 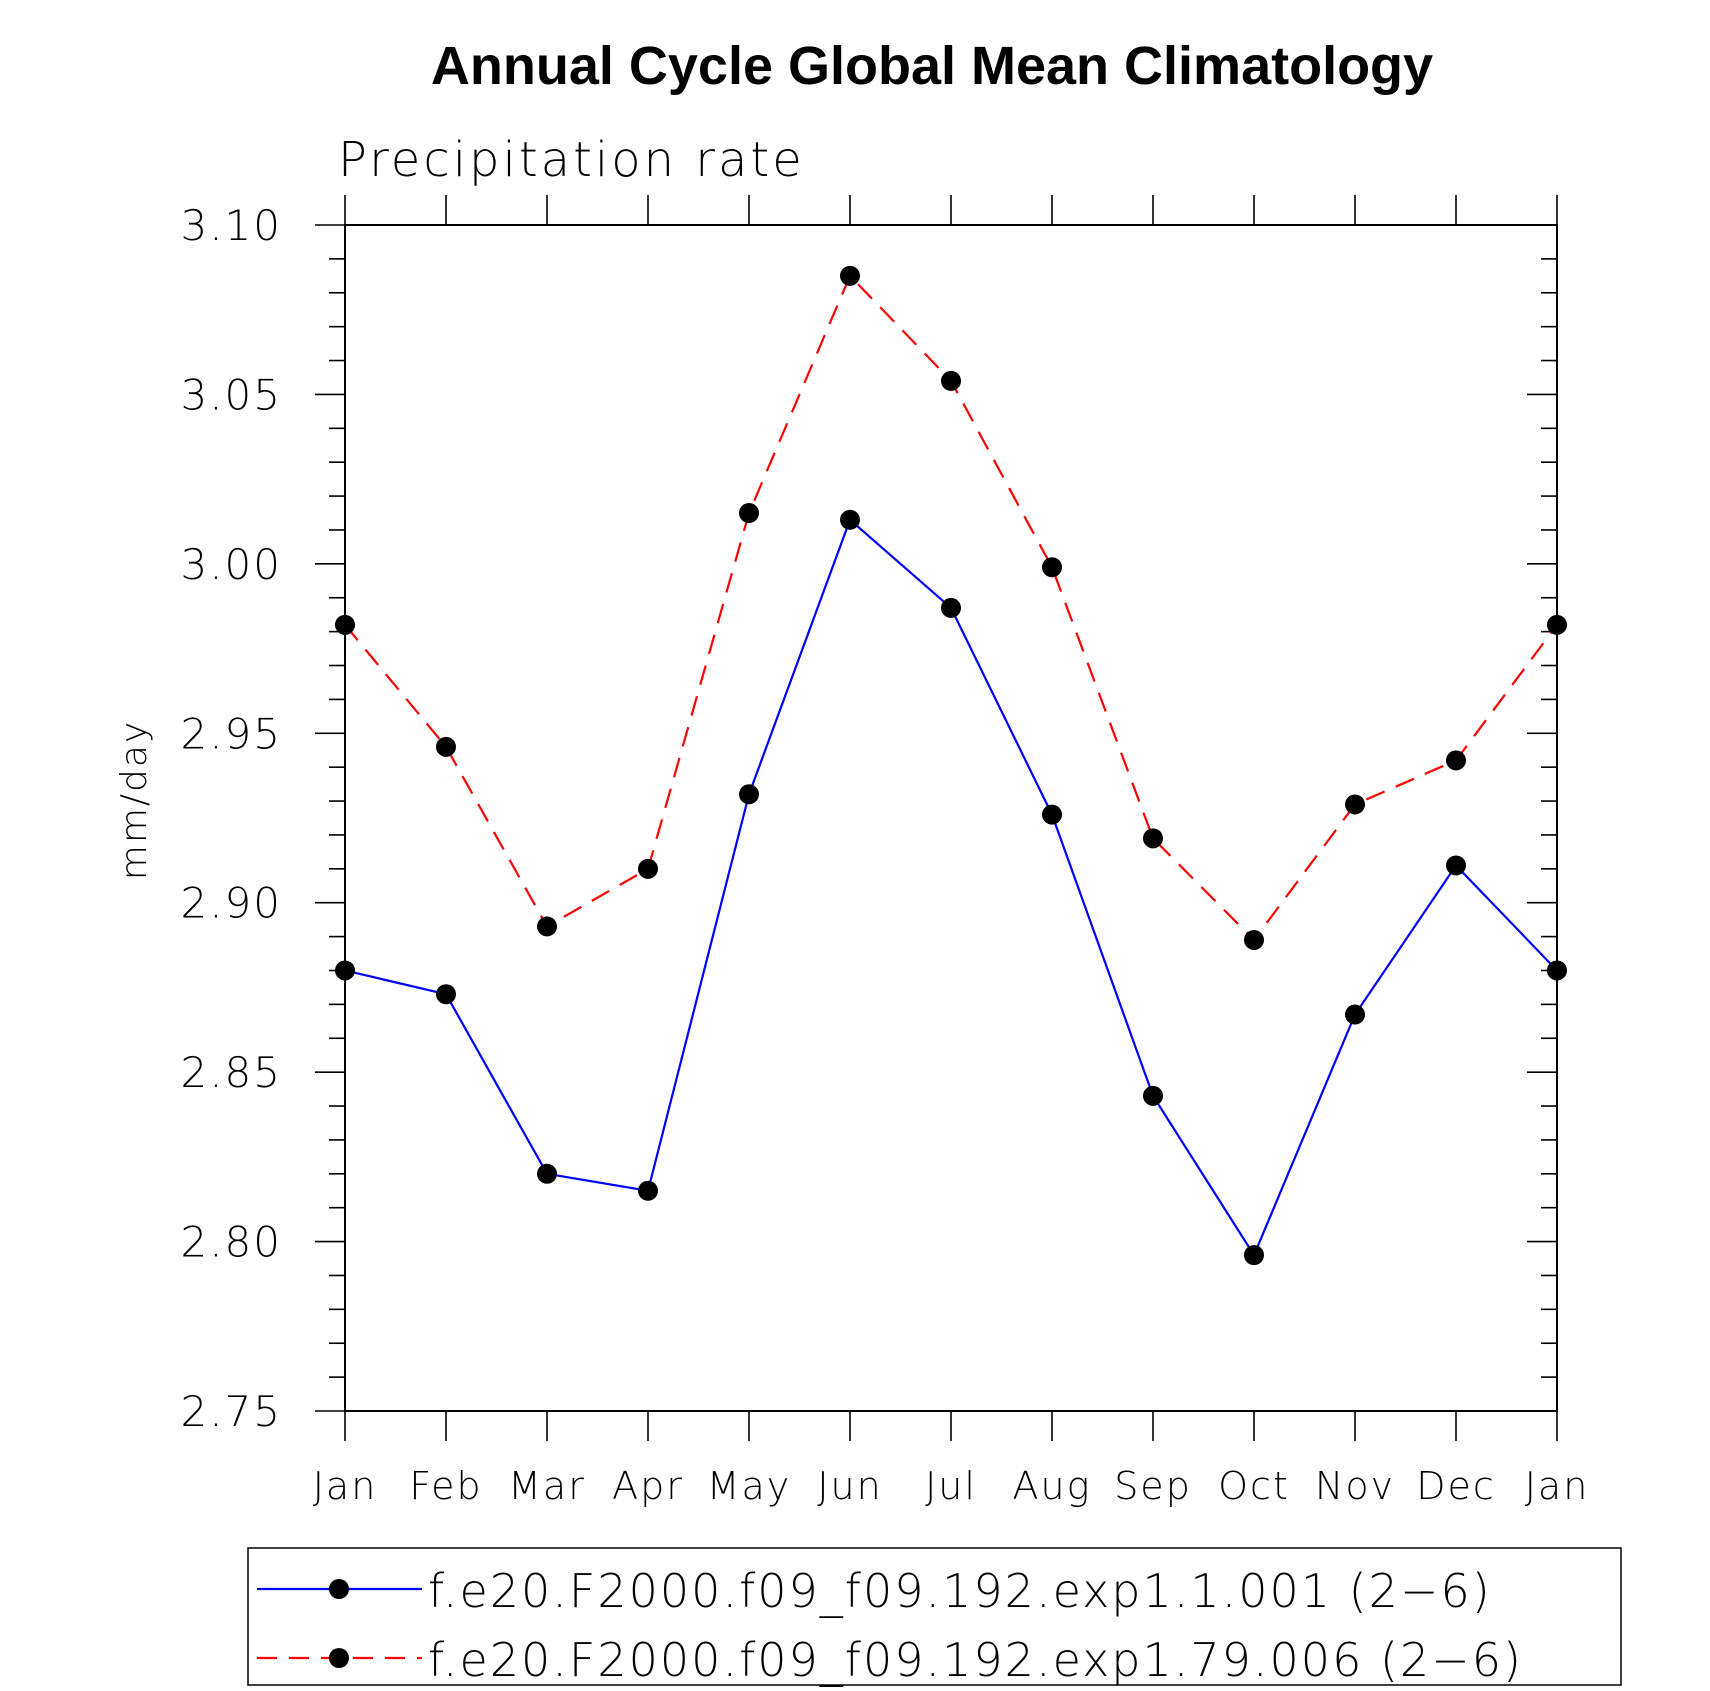 I want to click on chart-title: Annual Cycle Global Mean Climatology, so click(x=932, y=66).